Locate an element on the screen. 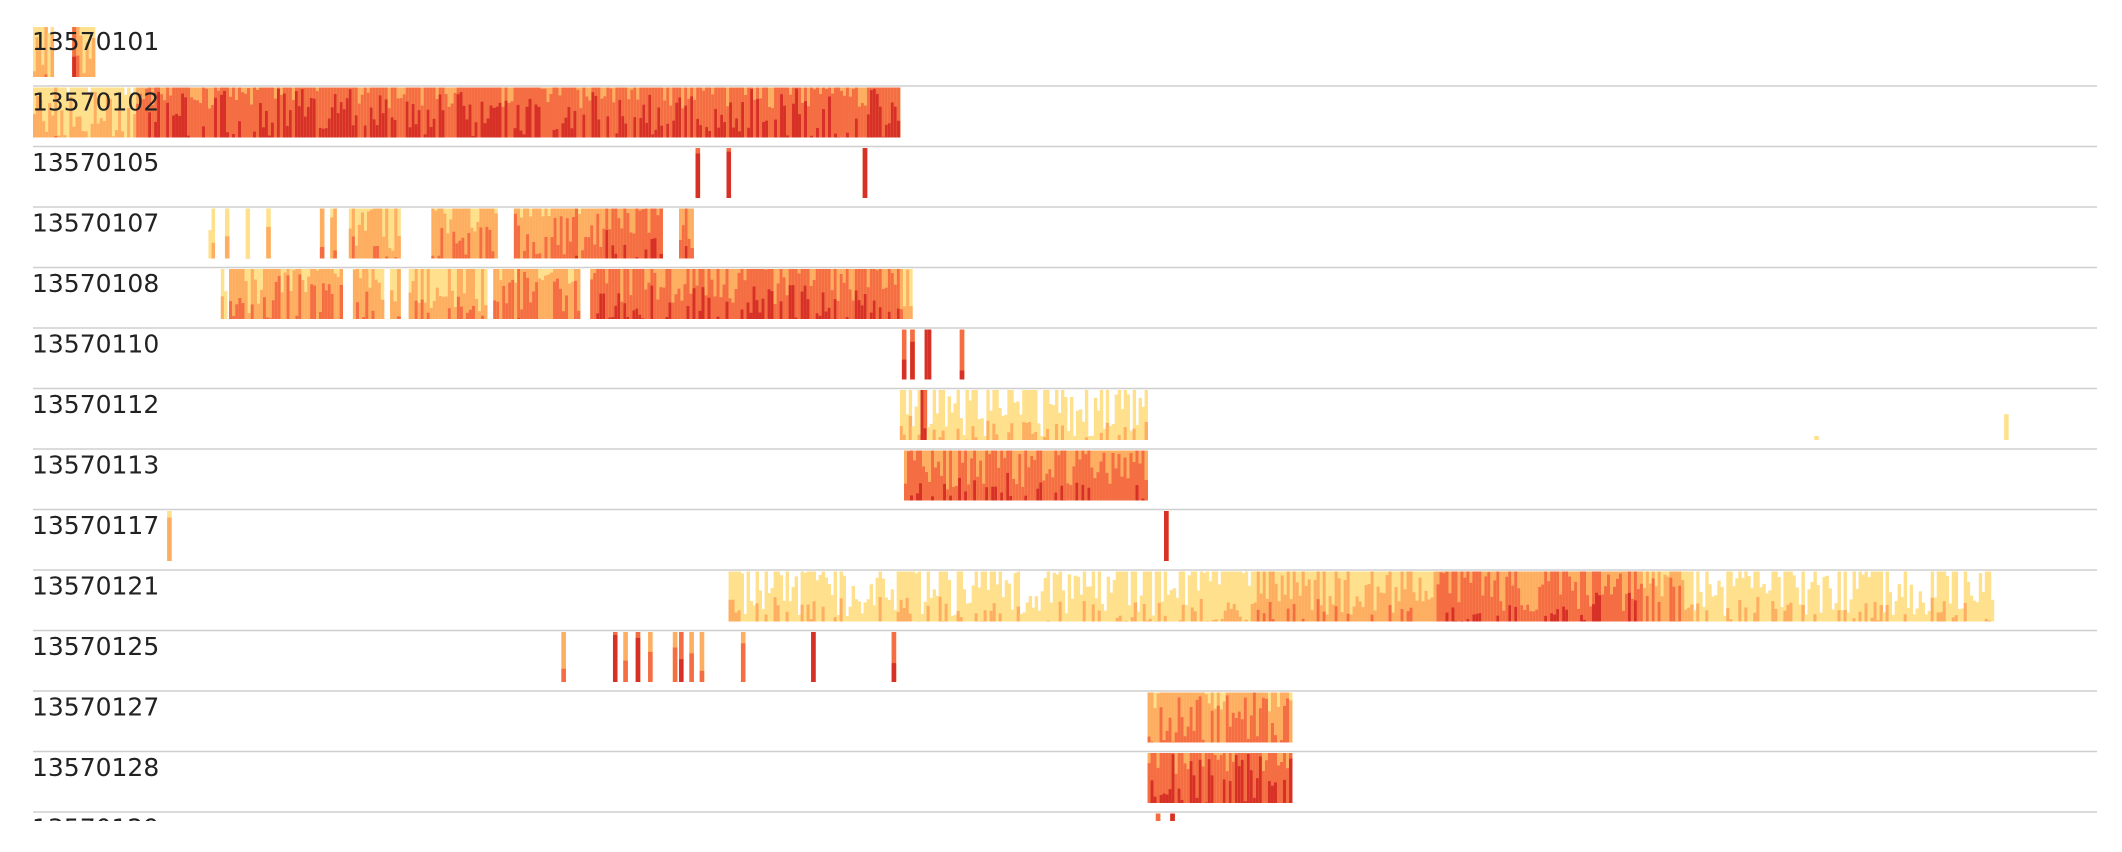 The image size is (2122, 852). row-13570127: 13570127 is located at coordinates (1064, 722).